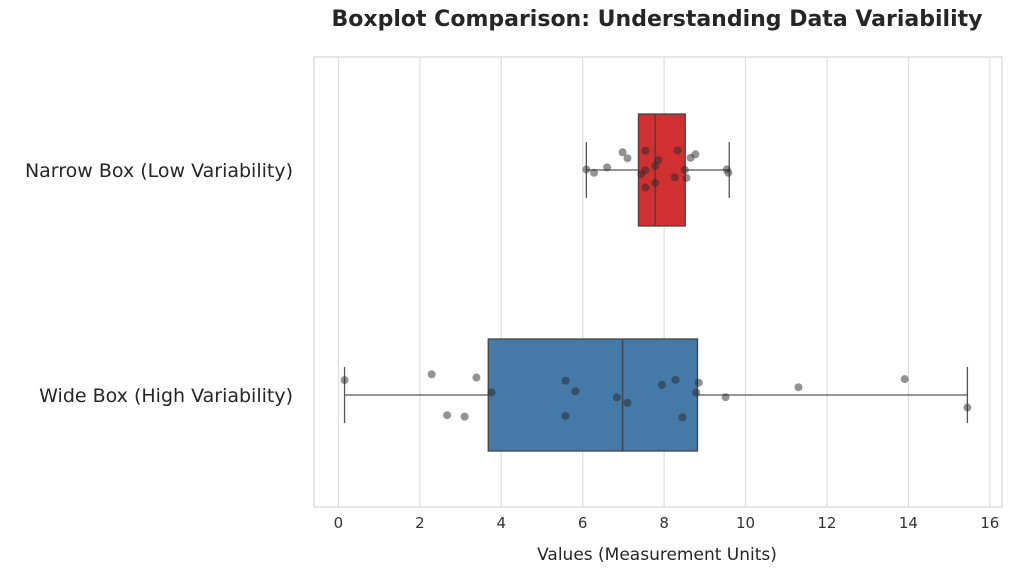 The width and height of the screenshot is (1024, 572). I want to click on y-tick-label-wide: Wide Box (High Variability), so click(166, 396).